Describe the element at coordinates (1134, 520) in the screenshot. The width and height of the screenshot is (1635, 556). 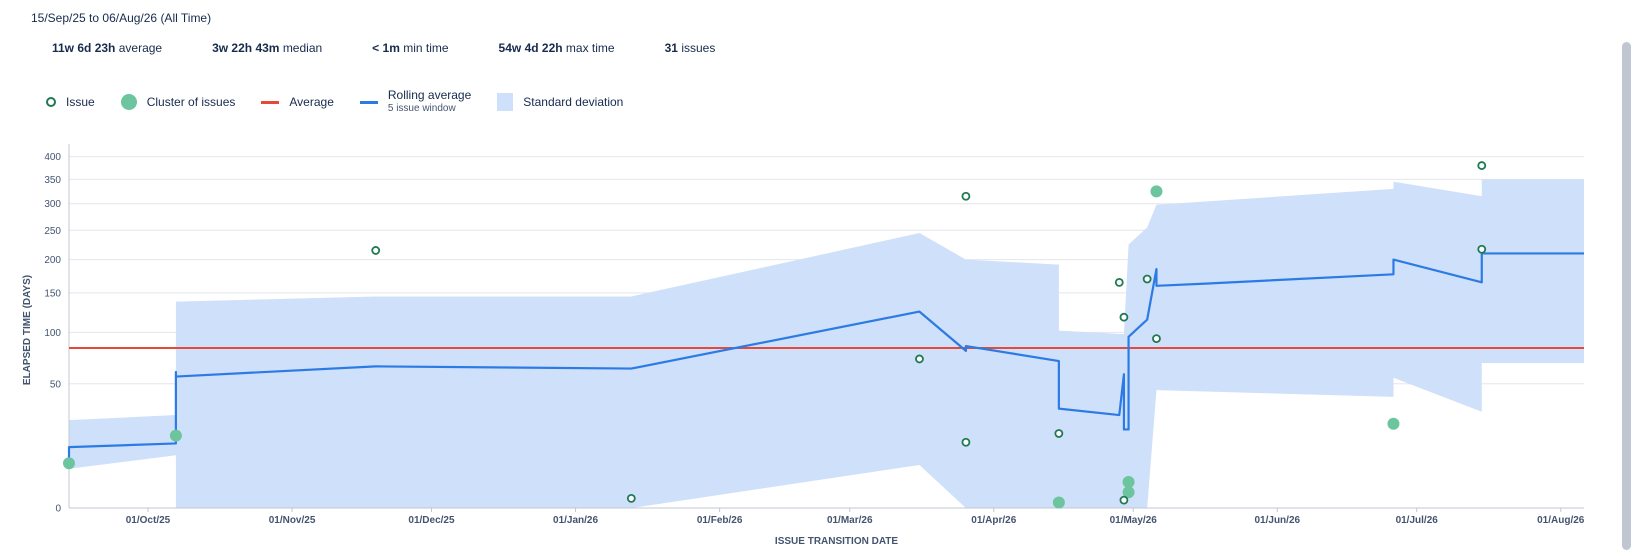
I see `x-tick-label: 01/May/26` at that location.